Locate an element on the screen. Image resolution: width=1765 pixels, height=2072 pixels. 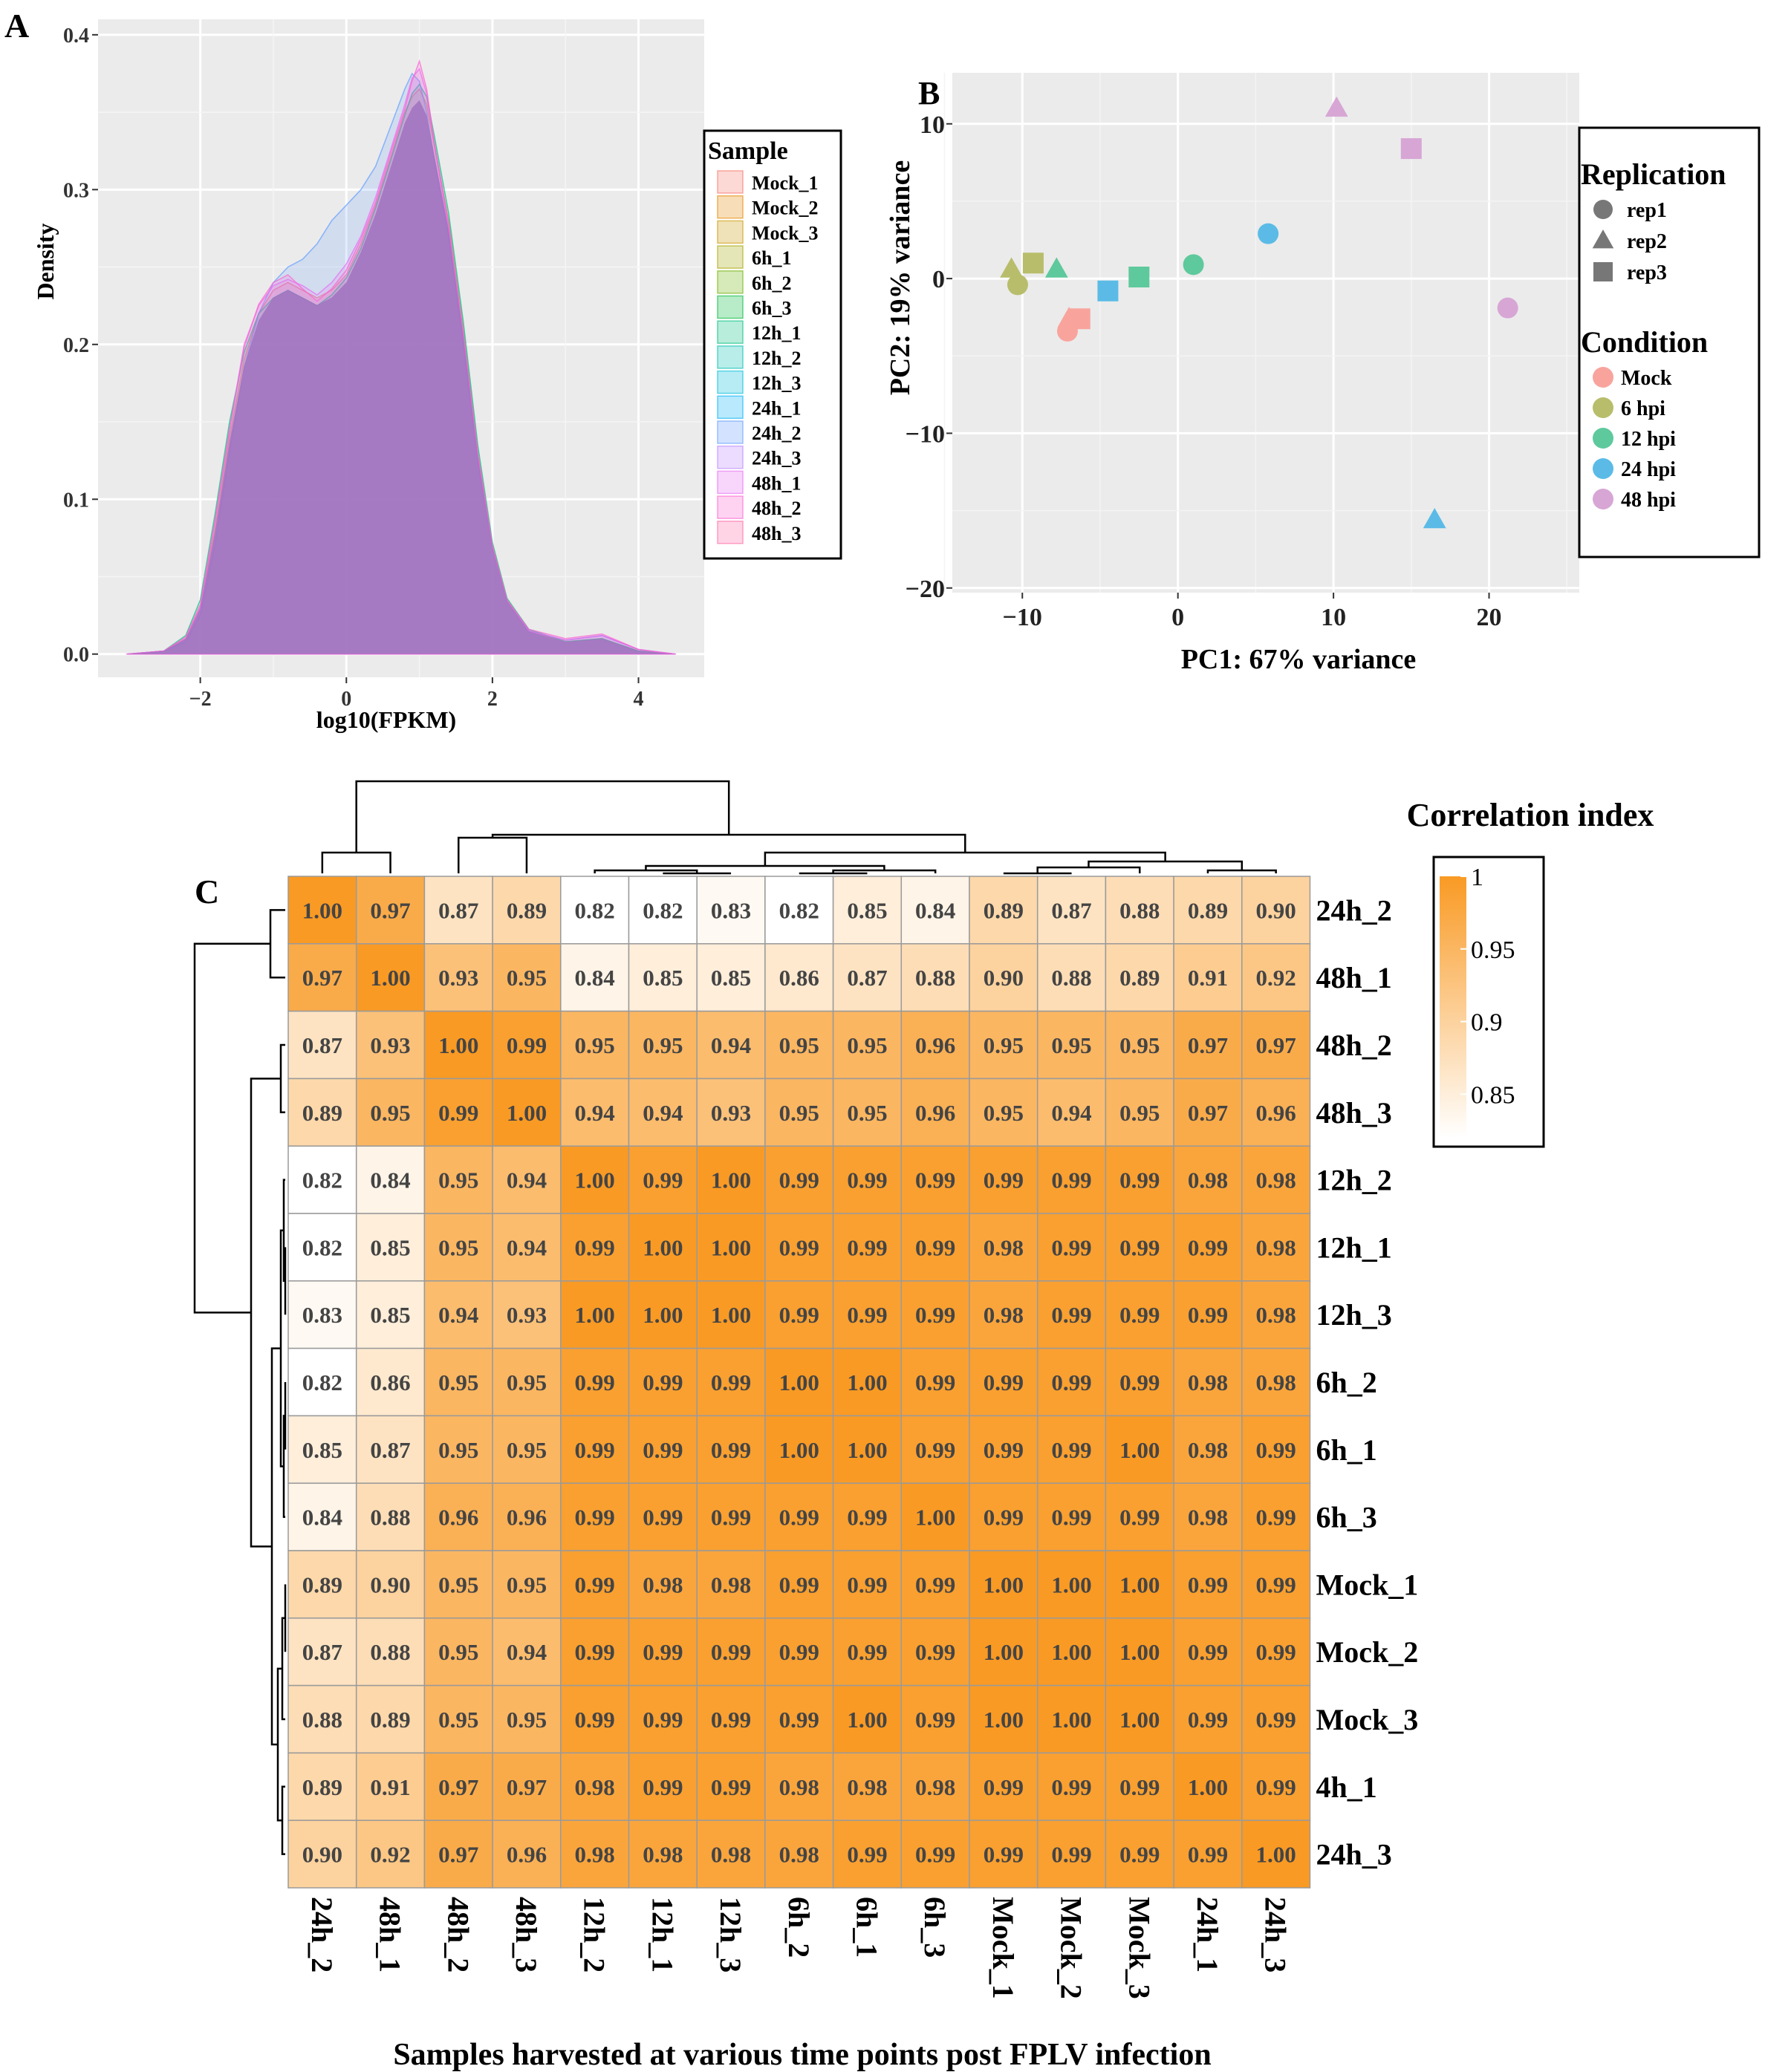
heatmap-column-label: 6h_1 is located at coordinates (866, 1927).